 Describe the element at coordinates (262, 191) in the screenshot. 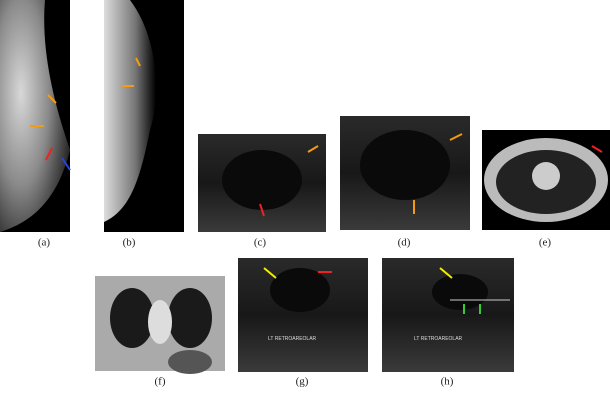

I see `panel-c: (c)` at that location.